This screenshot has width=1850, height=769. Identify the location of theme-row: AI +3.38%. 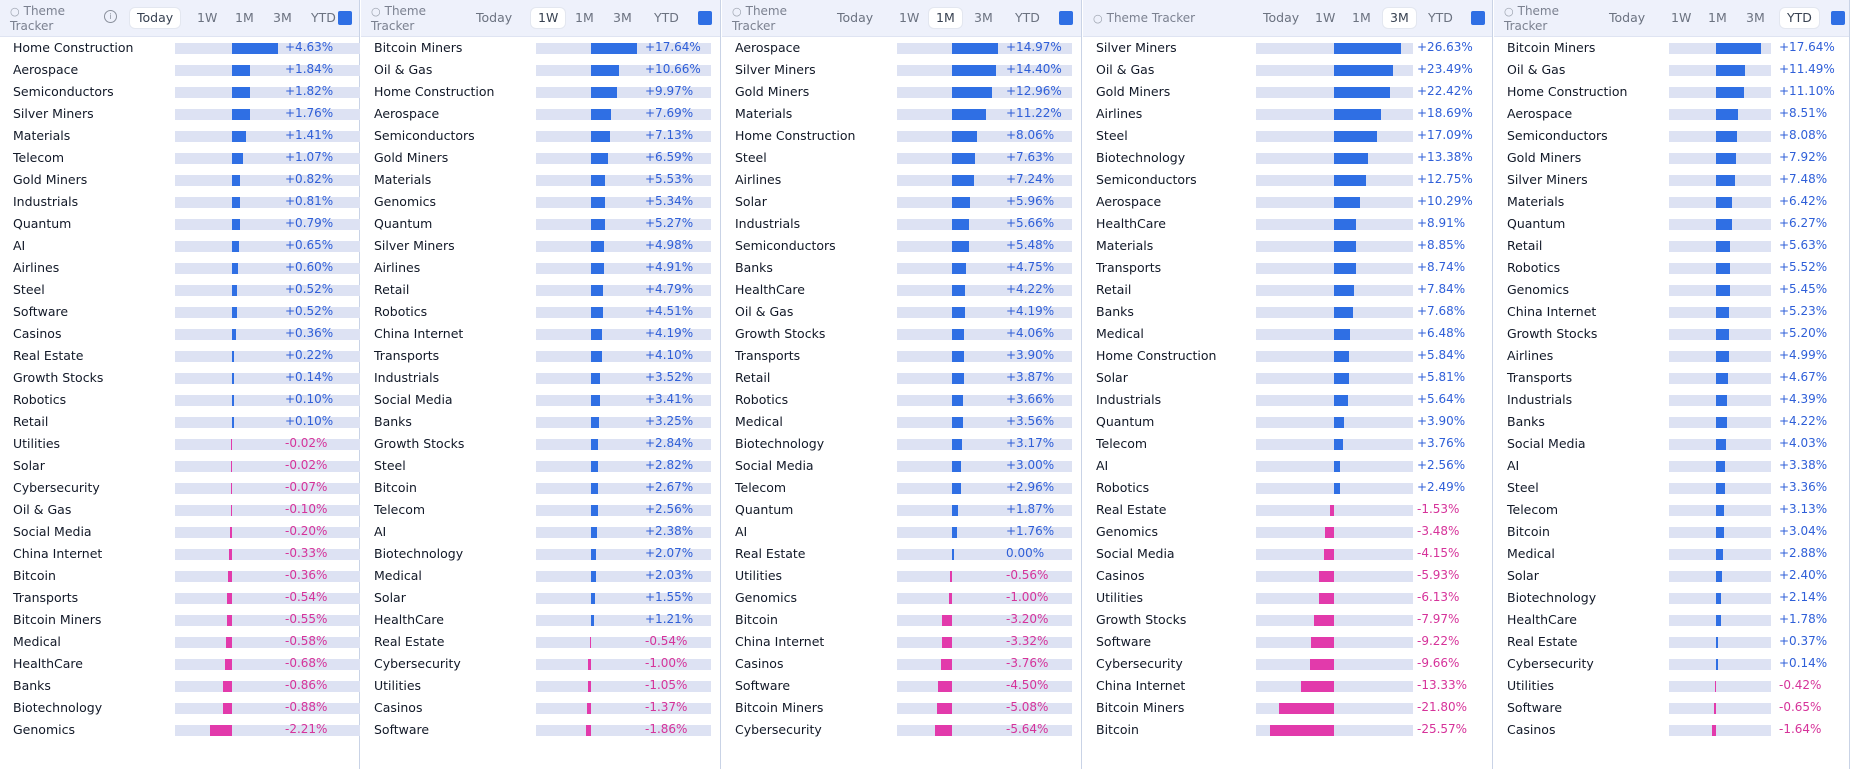
(1671, 466).